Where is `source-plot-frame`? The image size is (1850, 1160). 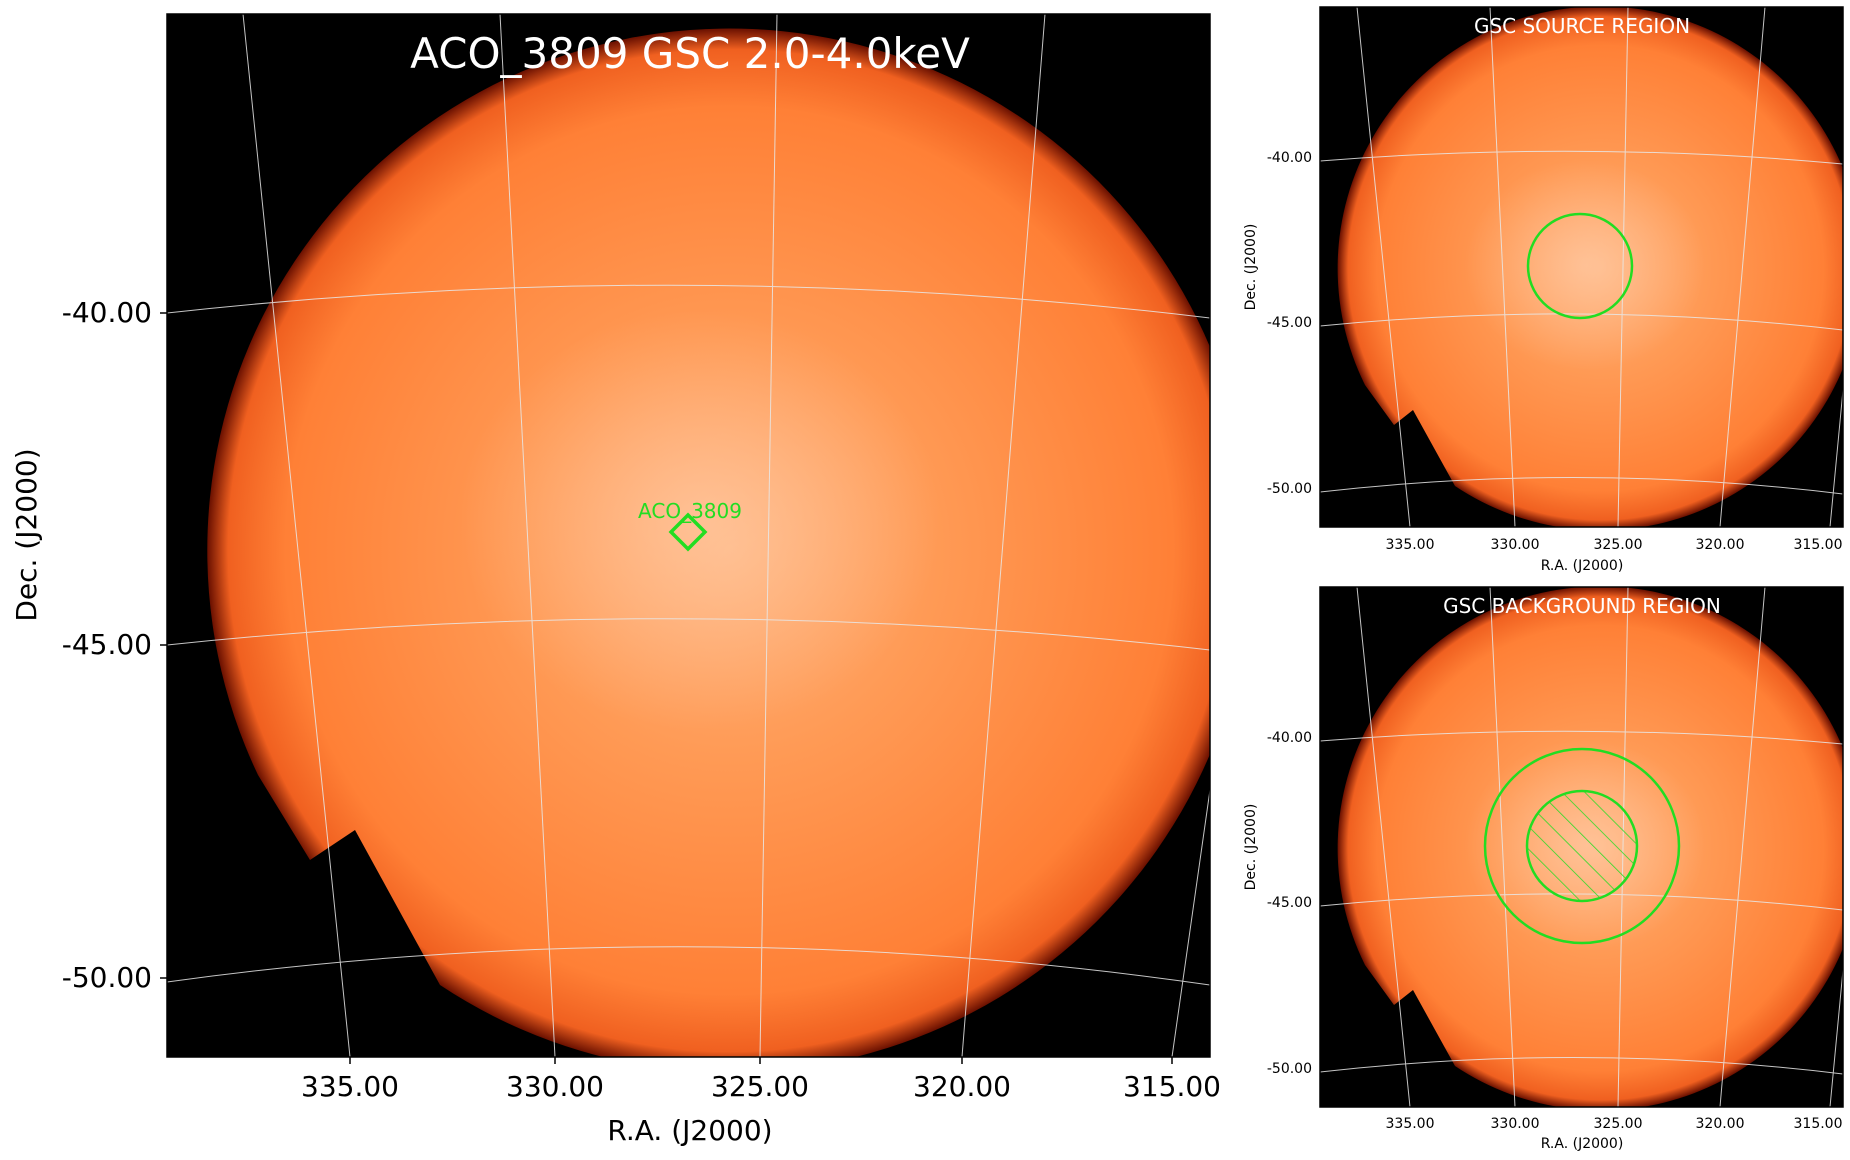
source-plot-frame is located at coordinates (1581, 267).